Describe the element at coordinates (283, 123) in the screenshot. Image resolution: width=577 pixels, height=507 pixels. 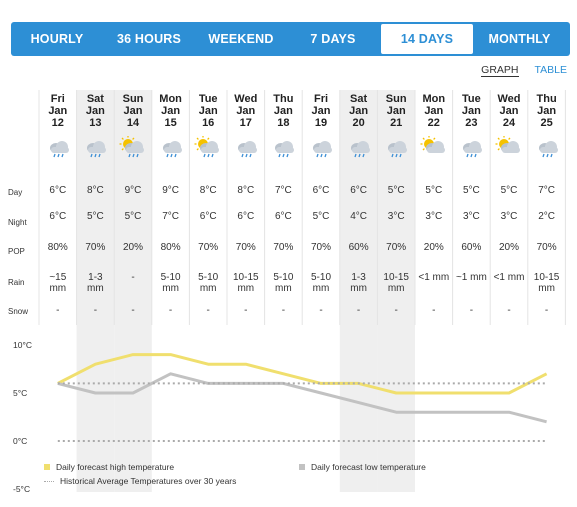
I see `day-number: 18` at that location.